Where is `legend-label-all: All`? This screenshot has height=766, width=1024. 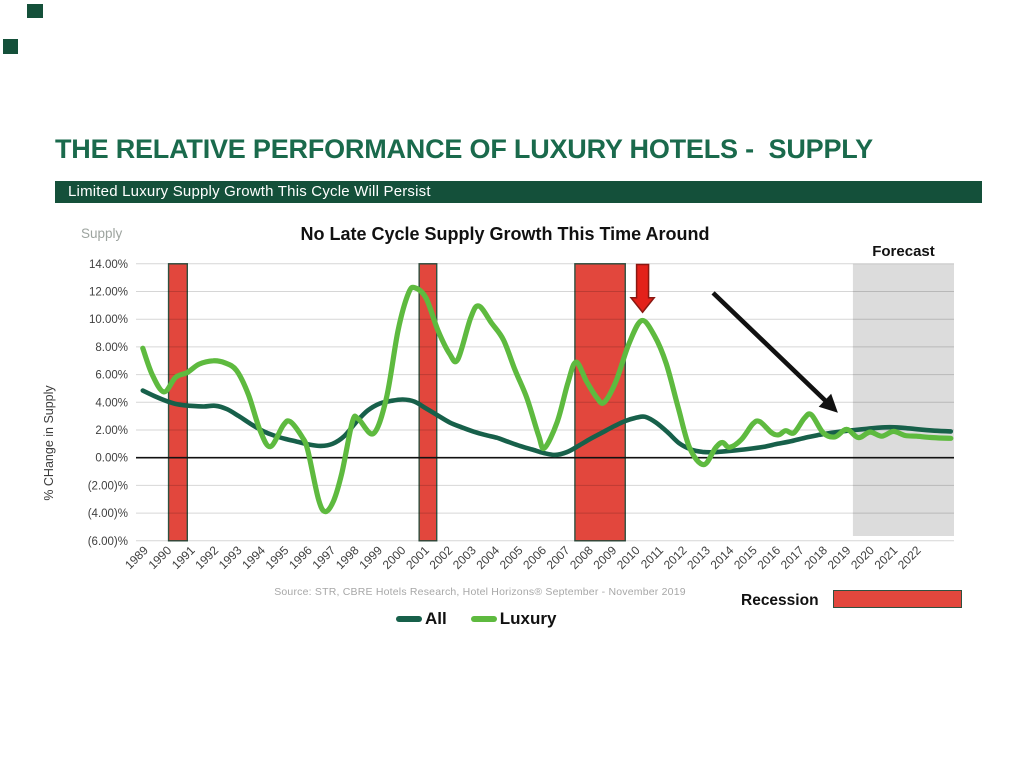 legend-label-all: All is located at coordinates (436, 618).